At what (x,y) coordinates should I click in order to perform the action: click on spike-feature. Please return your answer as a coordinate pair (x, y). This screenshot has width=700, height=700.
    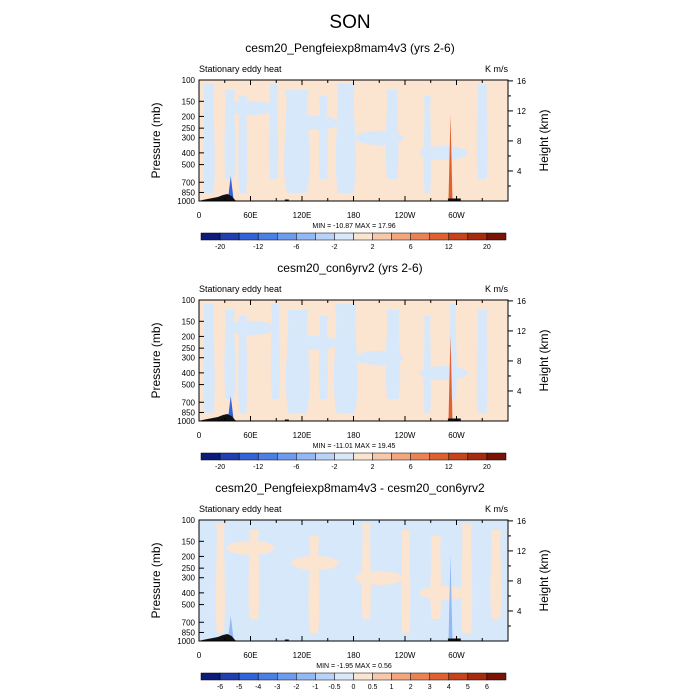
    Looking at the image, I should click on (230, 188).